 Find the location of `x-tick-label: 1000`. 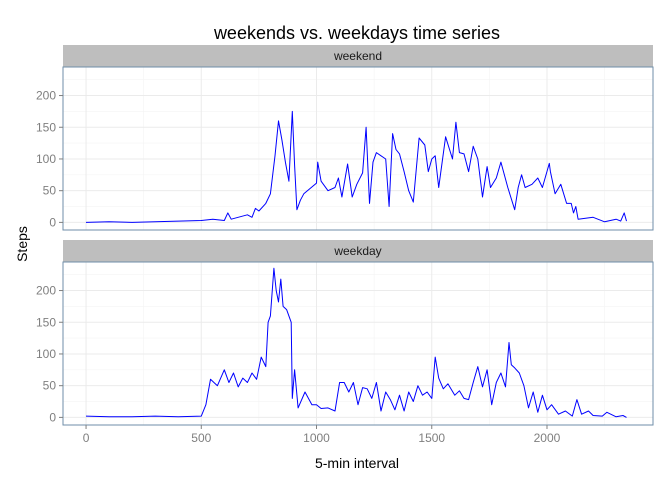

x-tick-label: 1000 is located at coordinates (316, 438).